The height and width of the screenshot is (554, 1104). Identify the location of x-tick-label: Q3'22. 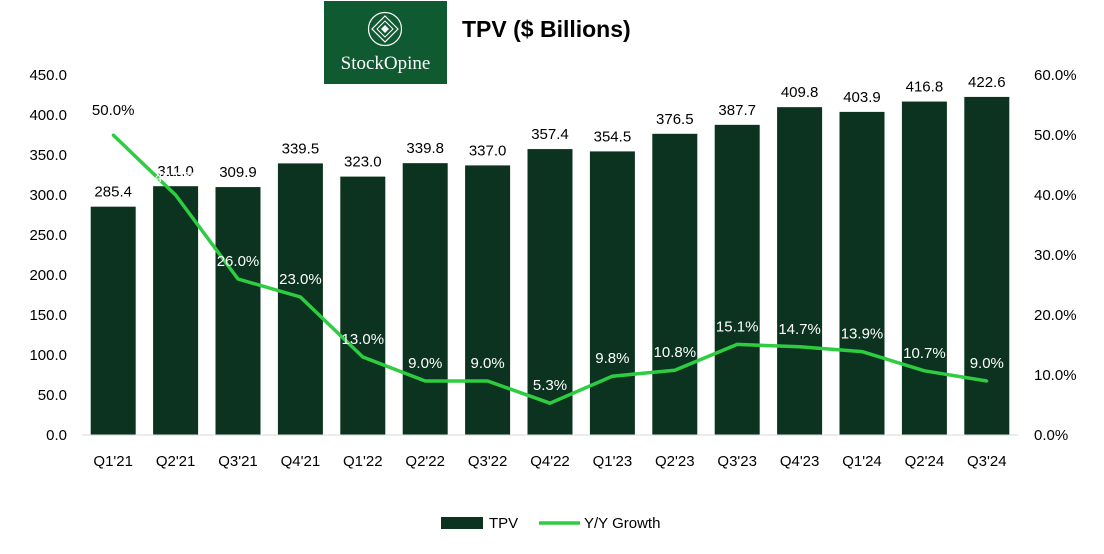
(488, 461).